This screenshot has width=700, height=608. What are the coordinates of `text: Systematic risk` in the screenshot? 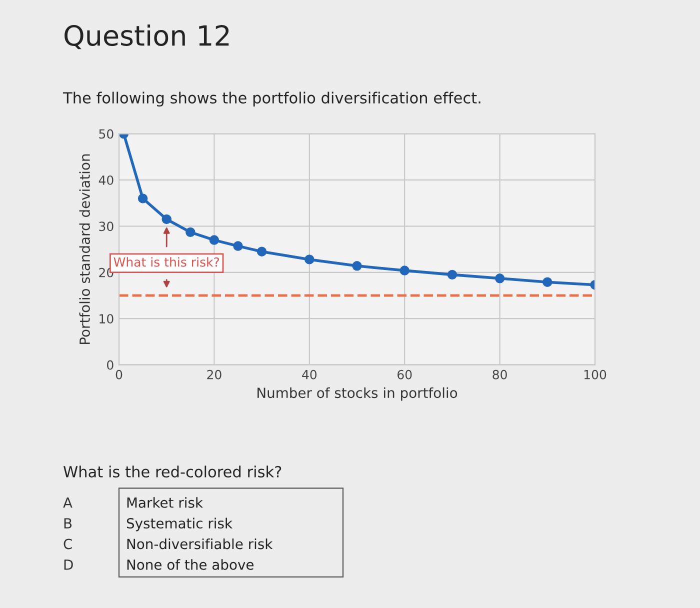 It's located at (179, 525).